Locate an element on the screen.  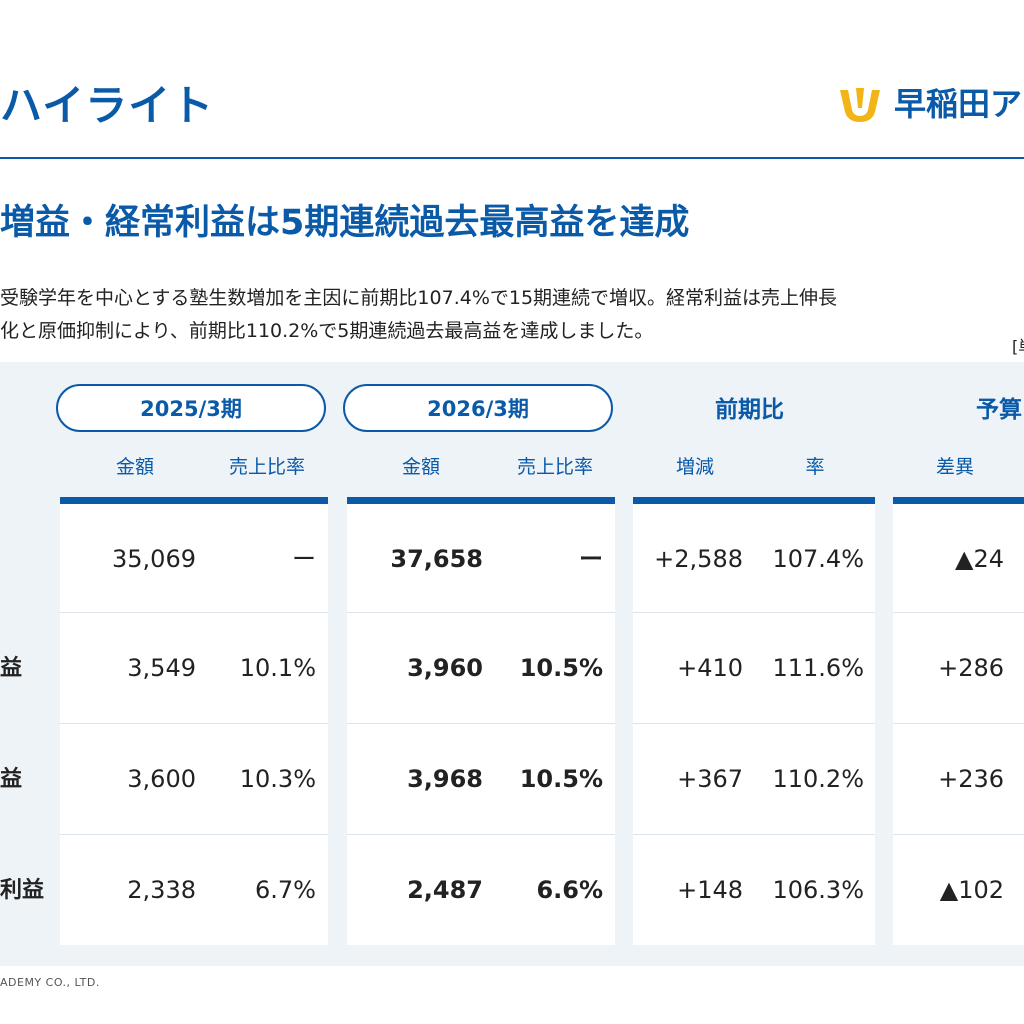
cell-prev-ratio: 10.3% is located at coordinates (277, 779).